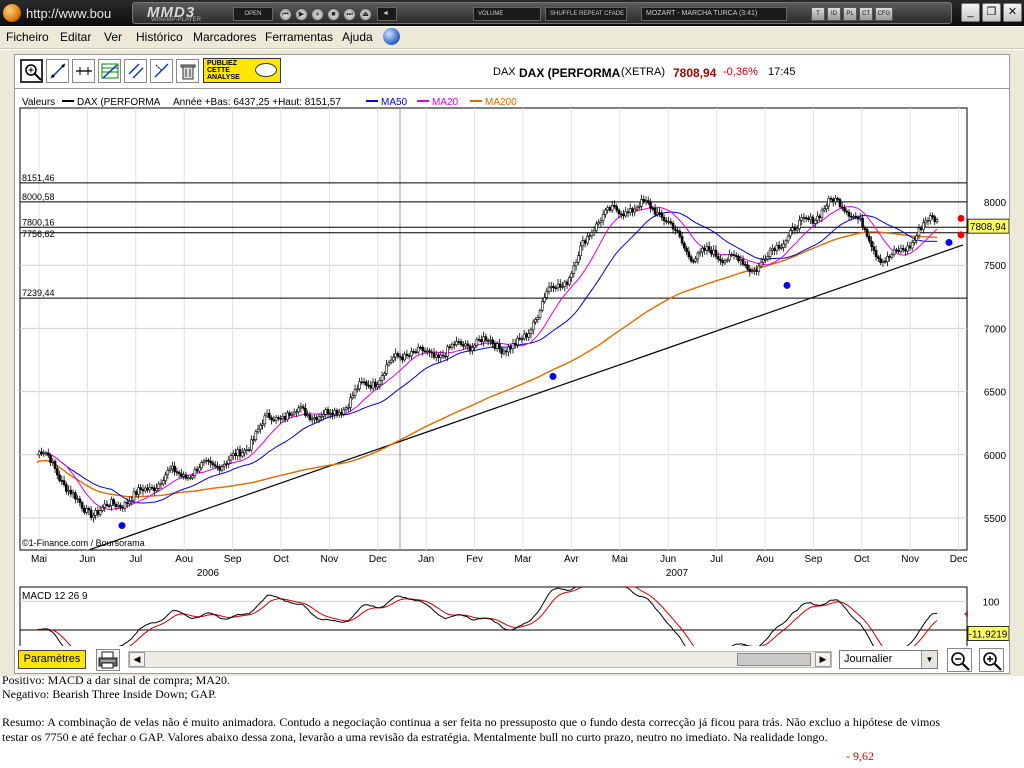 Image resolution: width=1024 pixels, height=768 pixels. Describe the element at coordinates (959, 660) in the screenshot. I see `zoom-out-button` at that location.